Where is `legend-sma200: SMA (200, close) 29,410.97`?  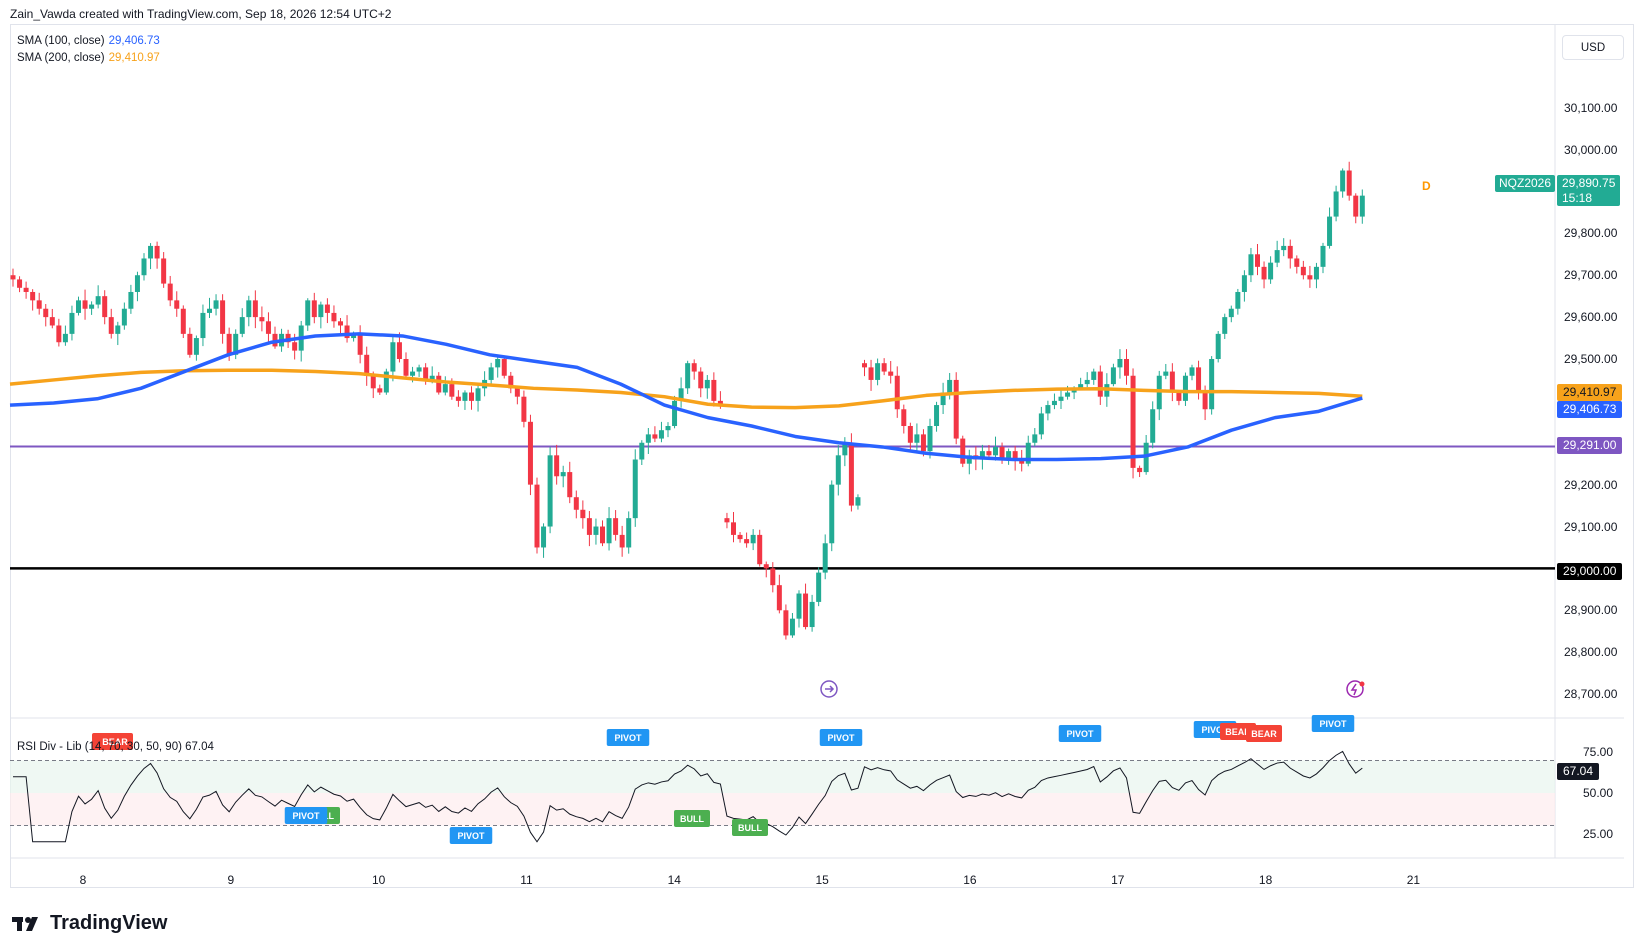 legend-sma200: SMA (200, close) 29,410.97 is located at coordinates (88, 58).